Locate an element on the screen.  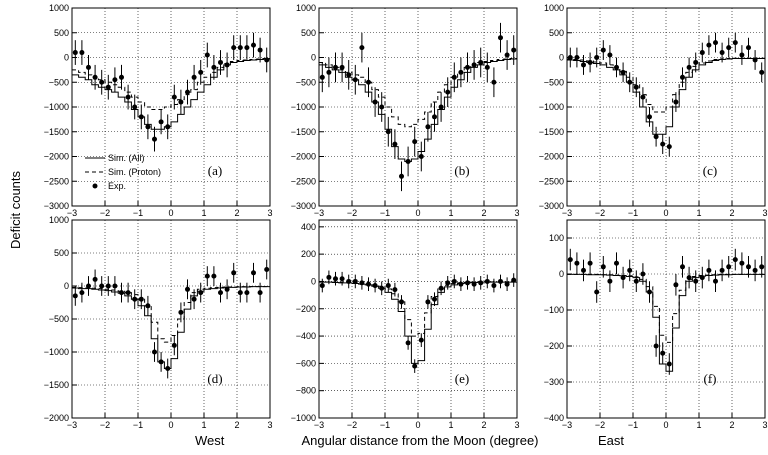
x-tick-label: 1 is located at coordinates (698, 213).